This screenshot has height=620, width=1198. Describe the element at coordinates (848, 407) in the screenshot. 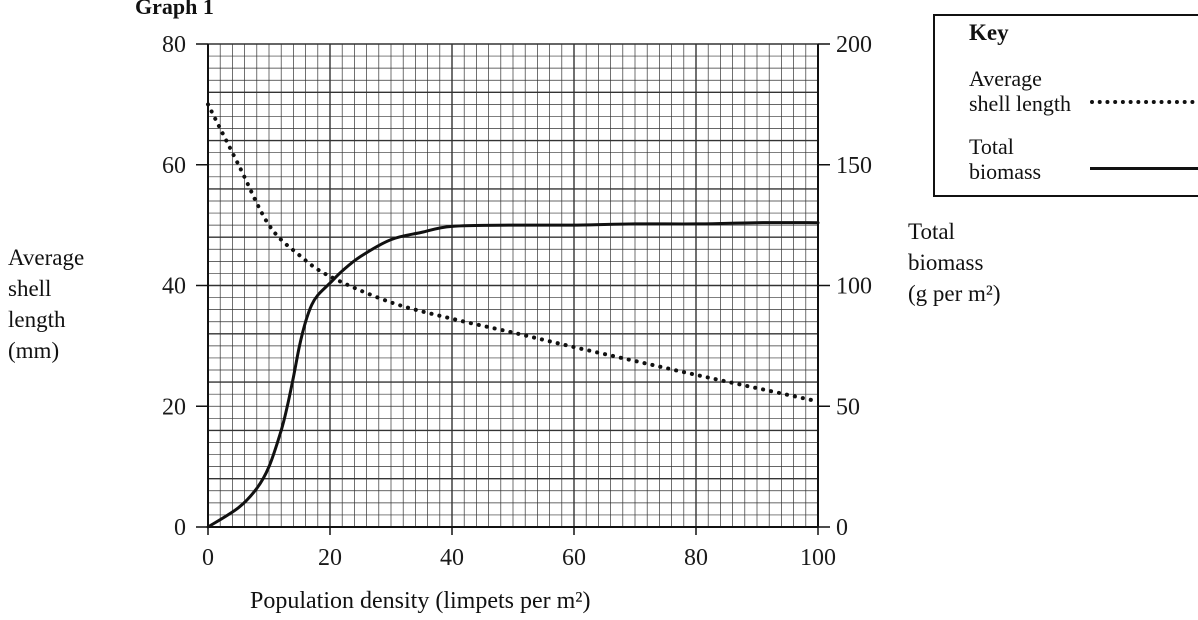

I see `y-right-tick-label: 50` at that location.